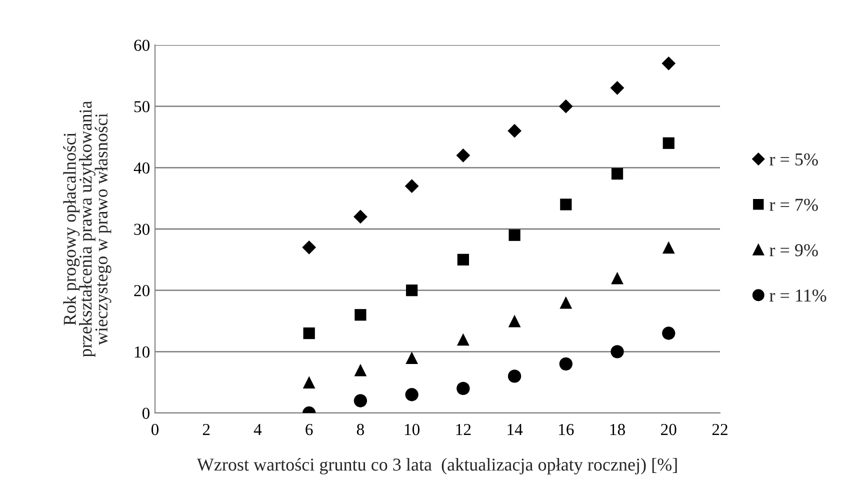 The width and height of the screenshot is (861, 479). What do you see at coordinates (142, 168) in the screenshot?
I see `y-tick-label: 40` at bounding box center [142, 168].